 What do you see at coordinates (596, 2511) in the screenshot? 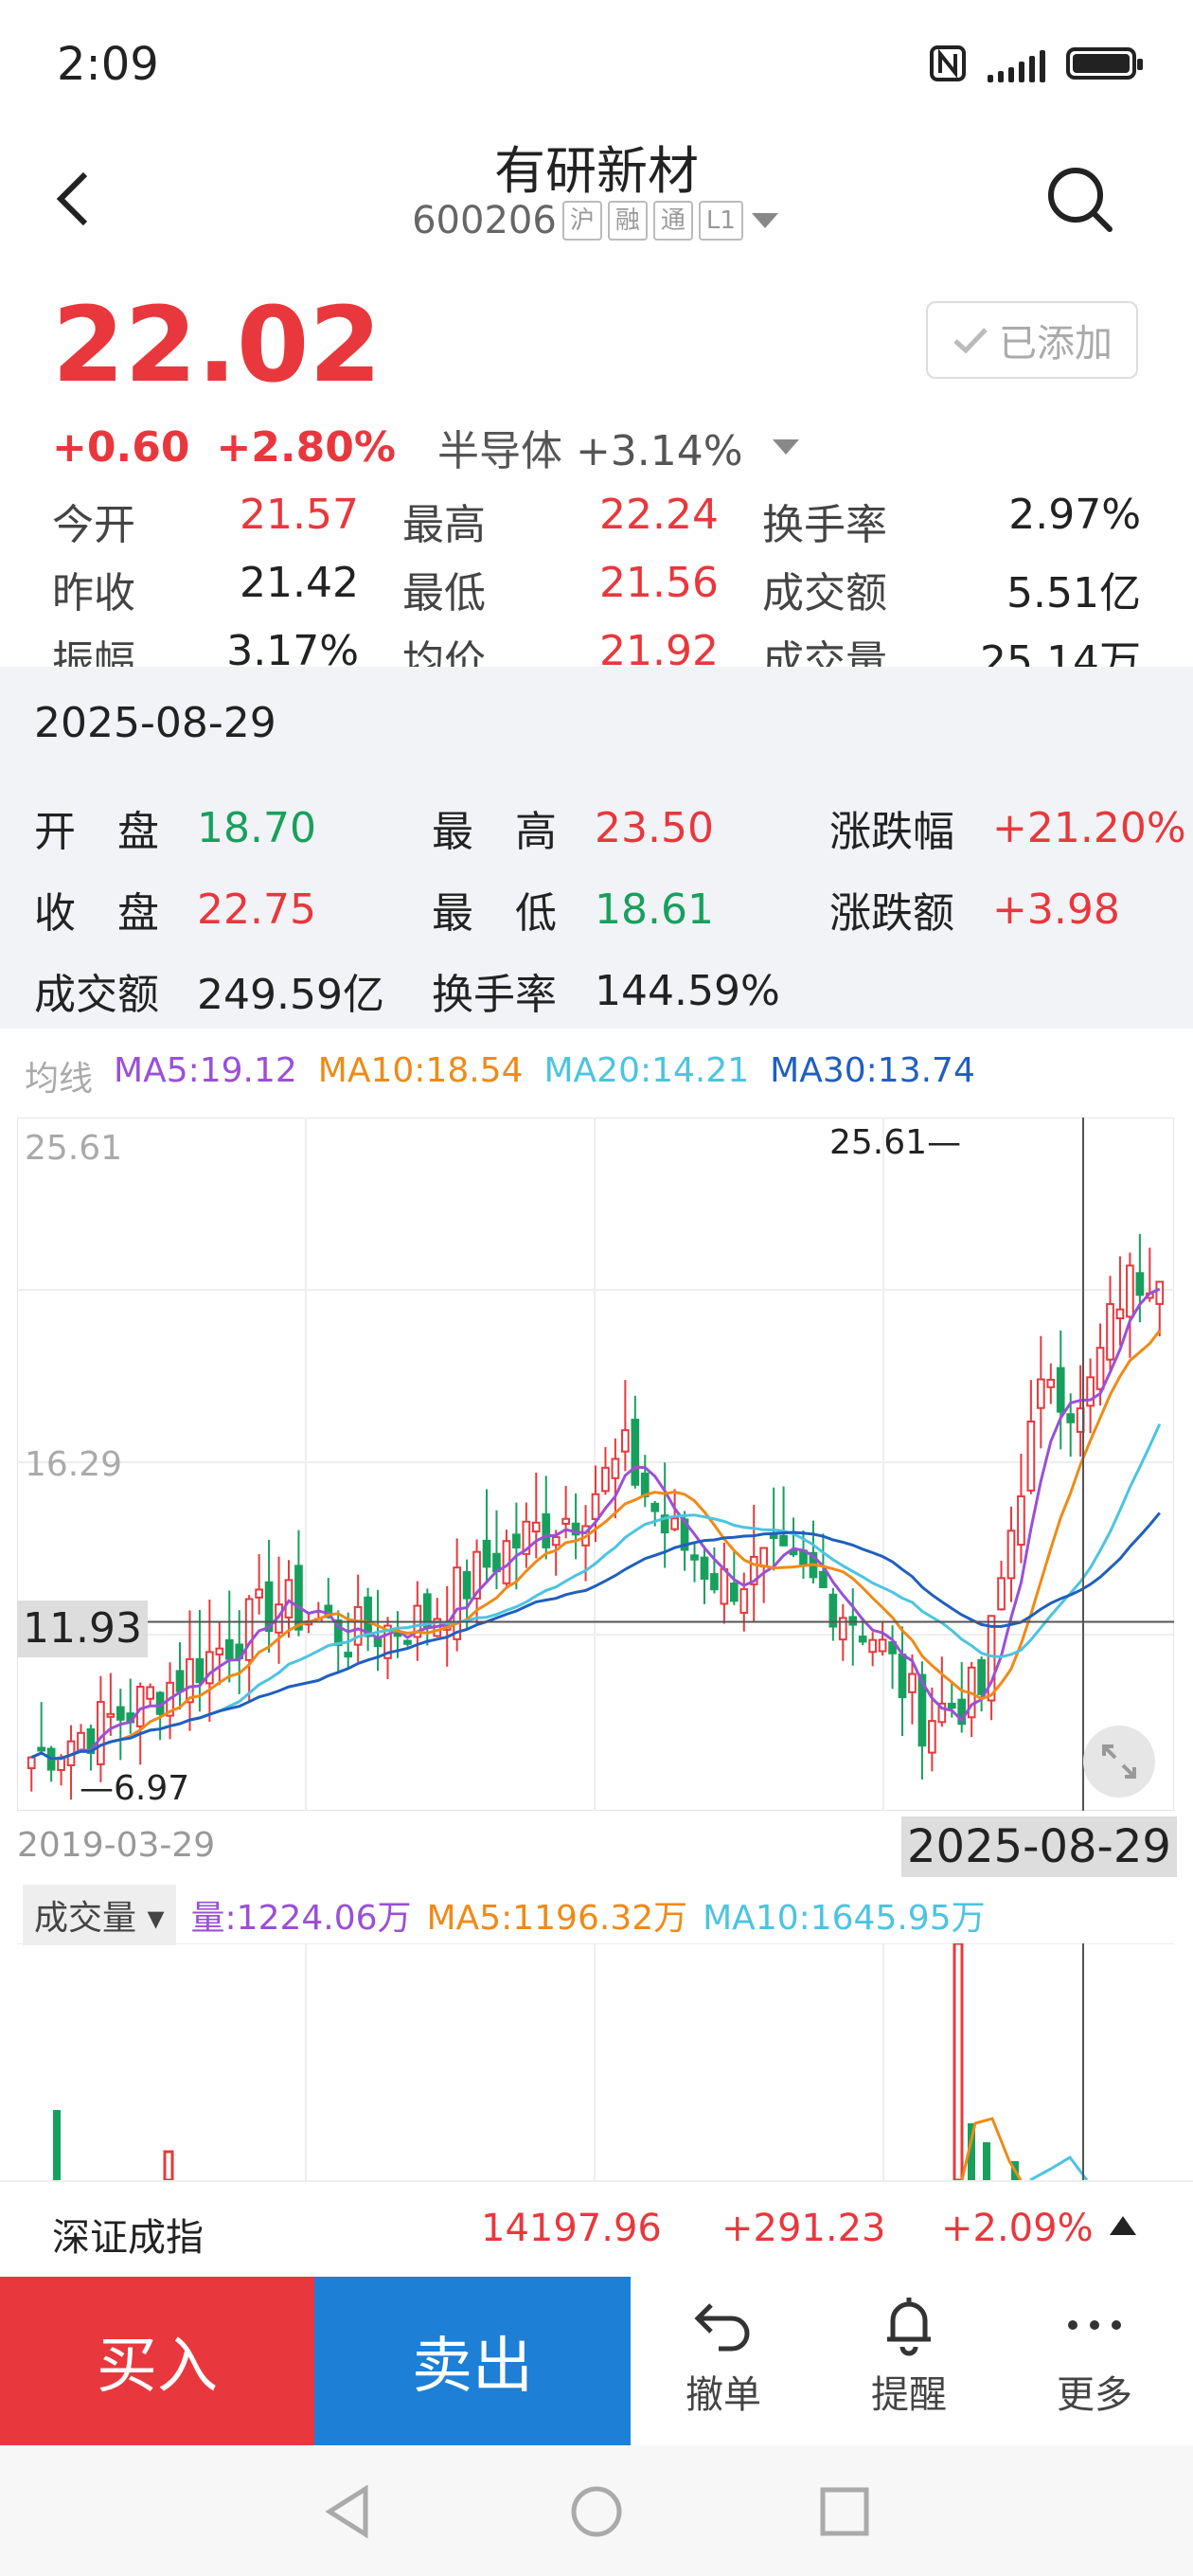
I see `nav-home-icon` at bounding box center [596, 2511].